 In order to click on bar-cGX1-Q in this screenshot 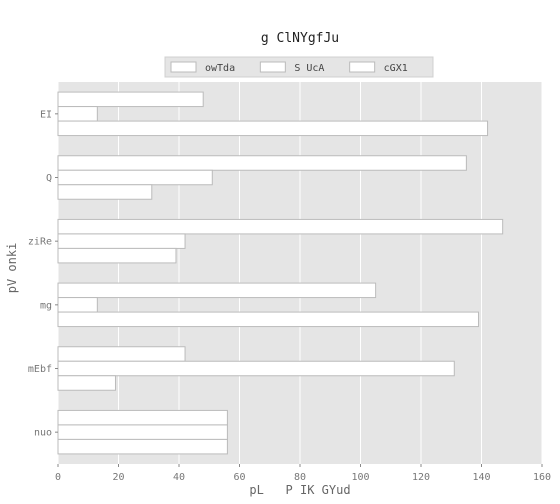, I will do `click(105, 192)`.